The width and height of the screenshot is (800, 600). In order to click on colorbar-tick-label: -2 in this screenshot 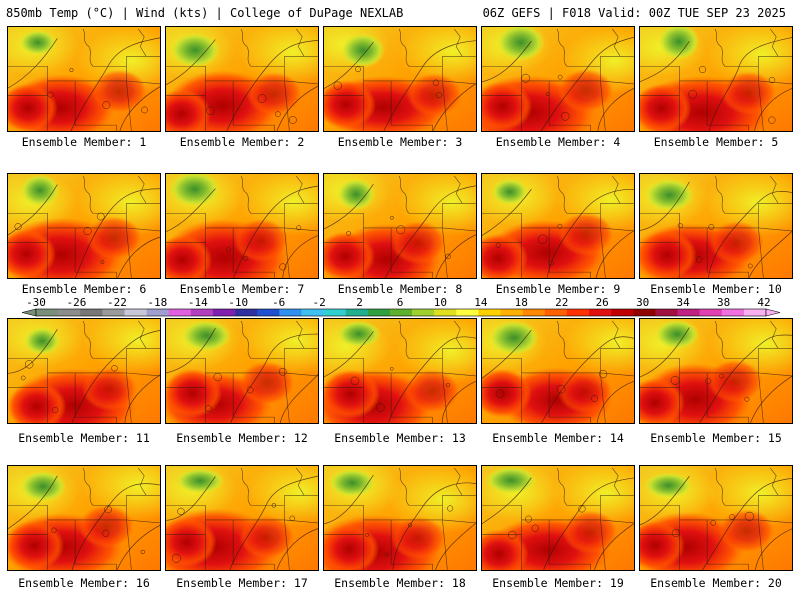, I will do `click(318, 302)`.